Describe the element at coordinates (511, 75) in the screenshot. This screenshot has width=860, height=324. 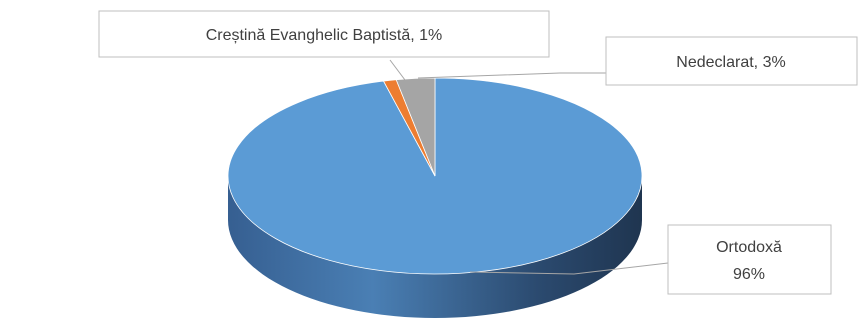
I see `leader-line-nedeclarat` at that location.